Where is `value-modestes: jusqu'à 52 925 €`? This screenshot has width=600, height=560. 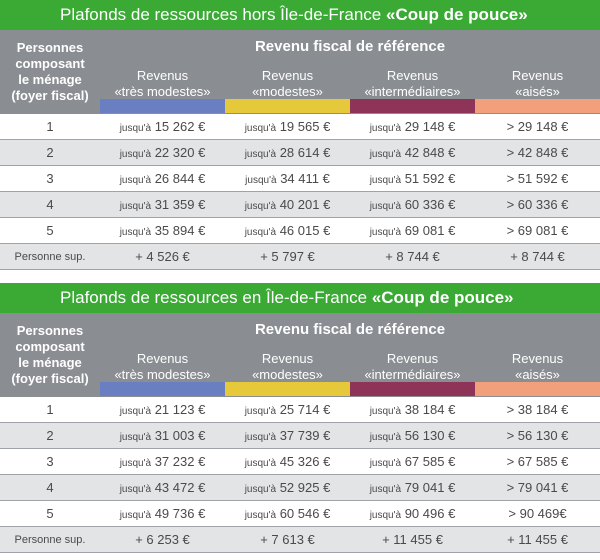 value-modestes: jusqu'à 52 925 € is located at coordinates (287, 487).